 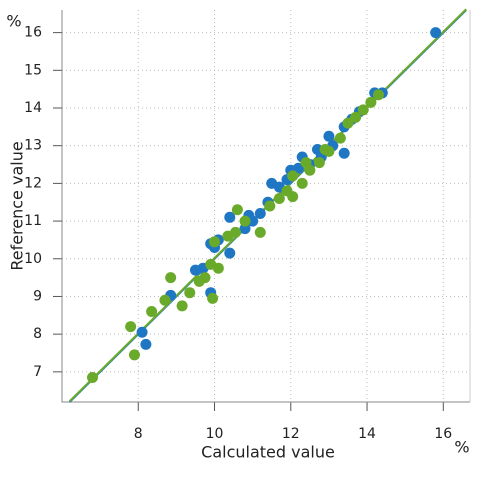 I want to click on y-axis-label: Reference value, so click(x=17, y=205).